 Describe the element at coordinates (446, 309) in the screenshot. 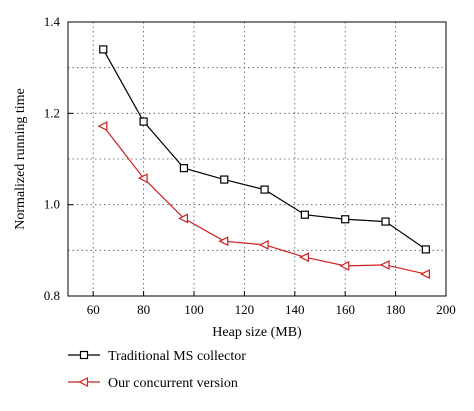

I see `x-tick-label: 200` at that location.